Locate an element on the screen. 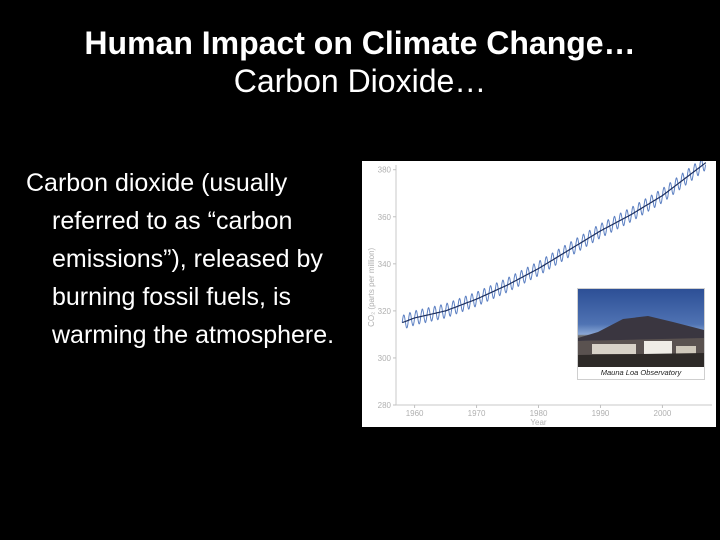 The width and height of the screenshot is (720, 540). y-tick-label: 360 is located at coordinates (385, 217).